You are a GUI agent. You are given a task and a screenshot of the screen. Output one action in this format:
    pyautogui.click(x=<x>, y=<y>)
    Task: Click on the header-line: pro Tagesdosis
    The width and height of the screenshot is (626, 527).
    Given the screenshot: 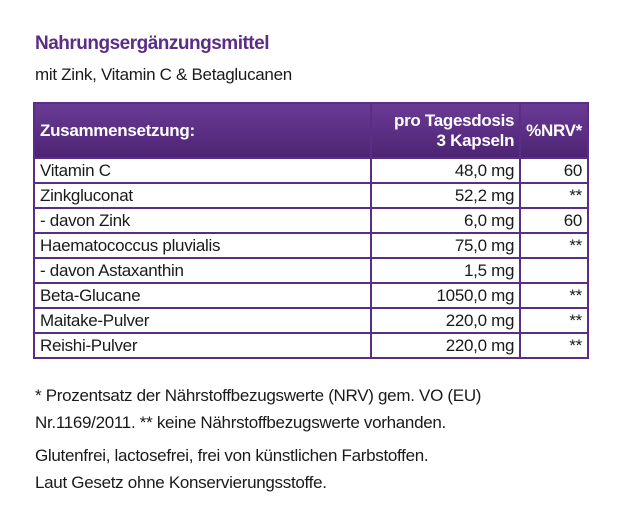 What is the action you would take?
    pyautogui.click(x=454, y=120)
    